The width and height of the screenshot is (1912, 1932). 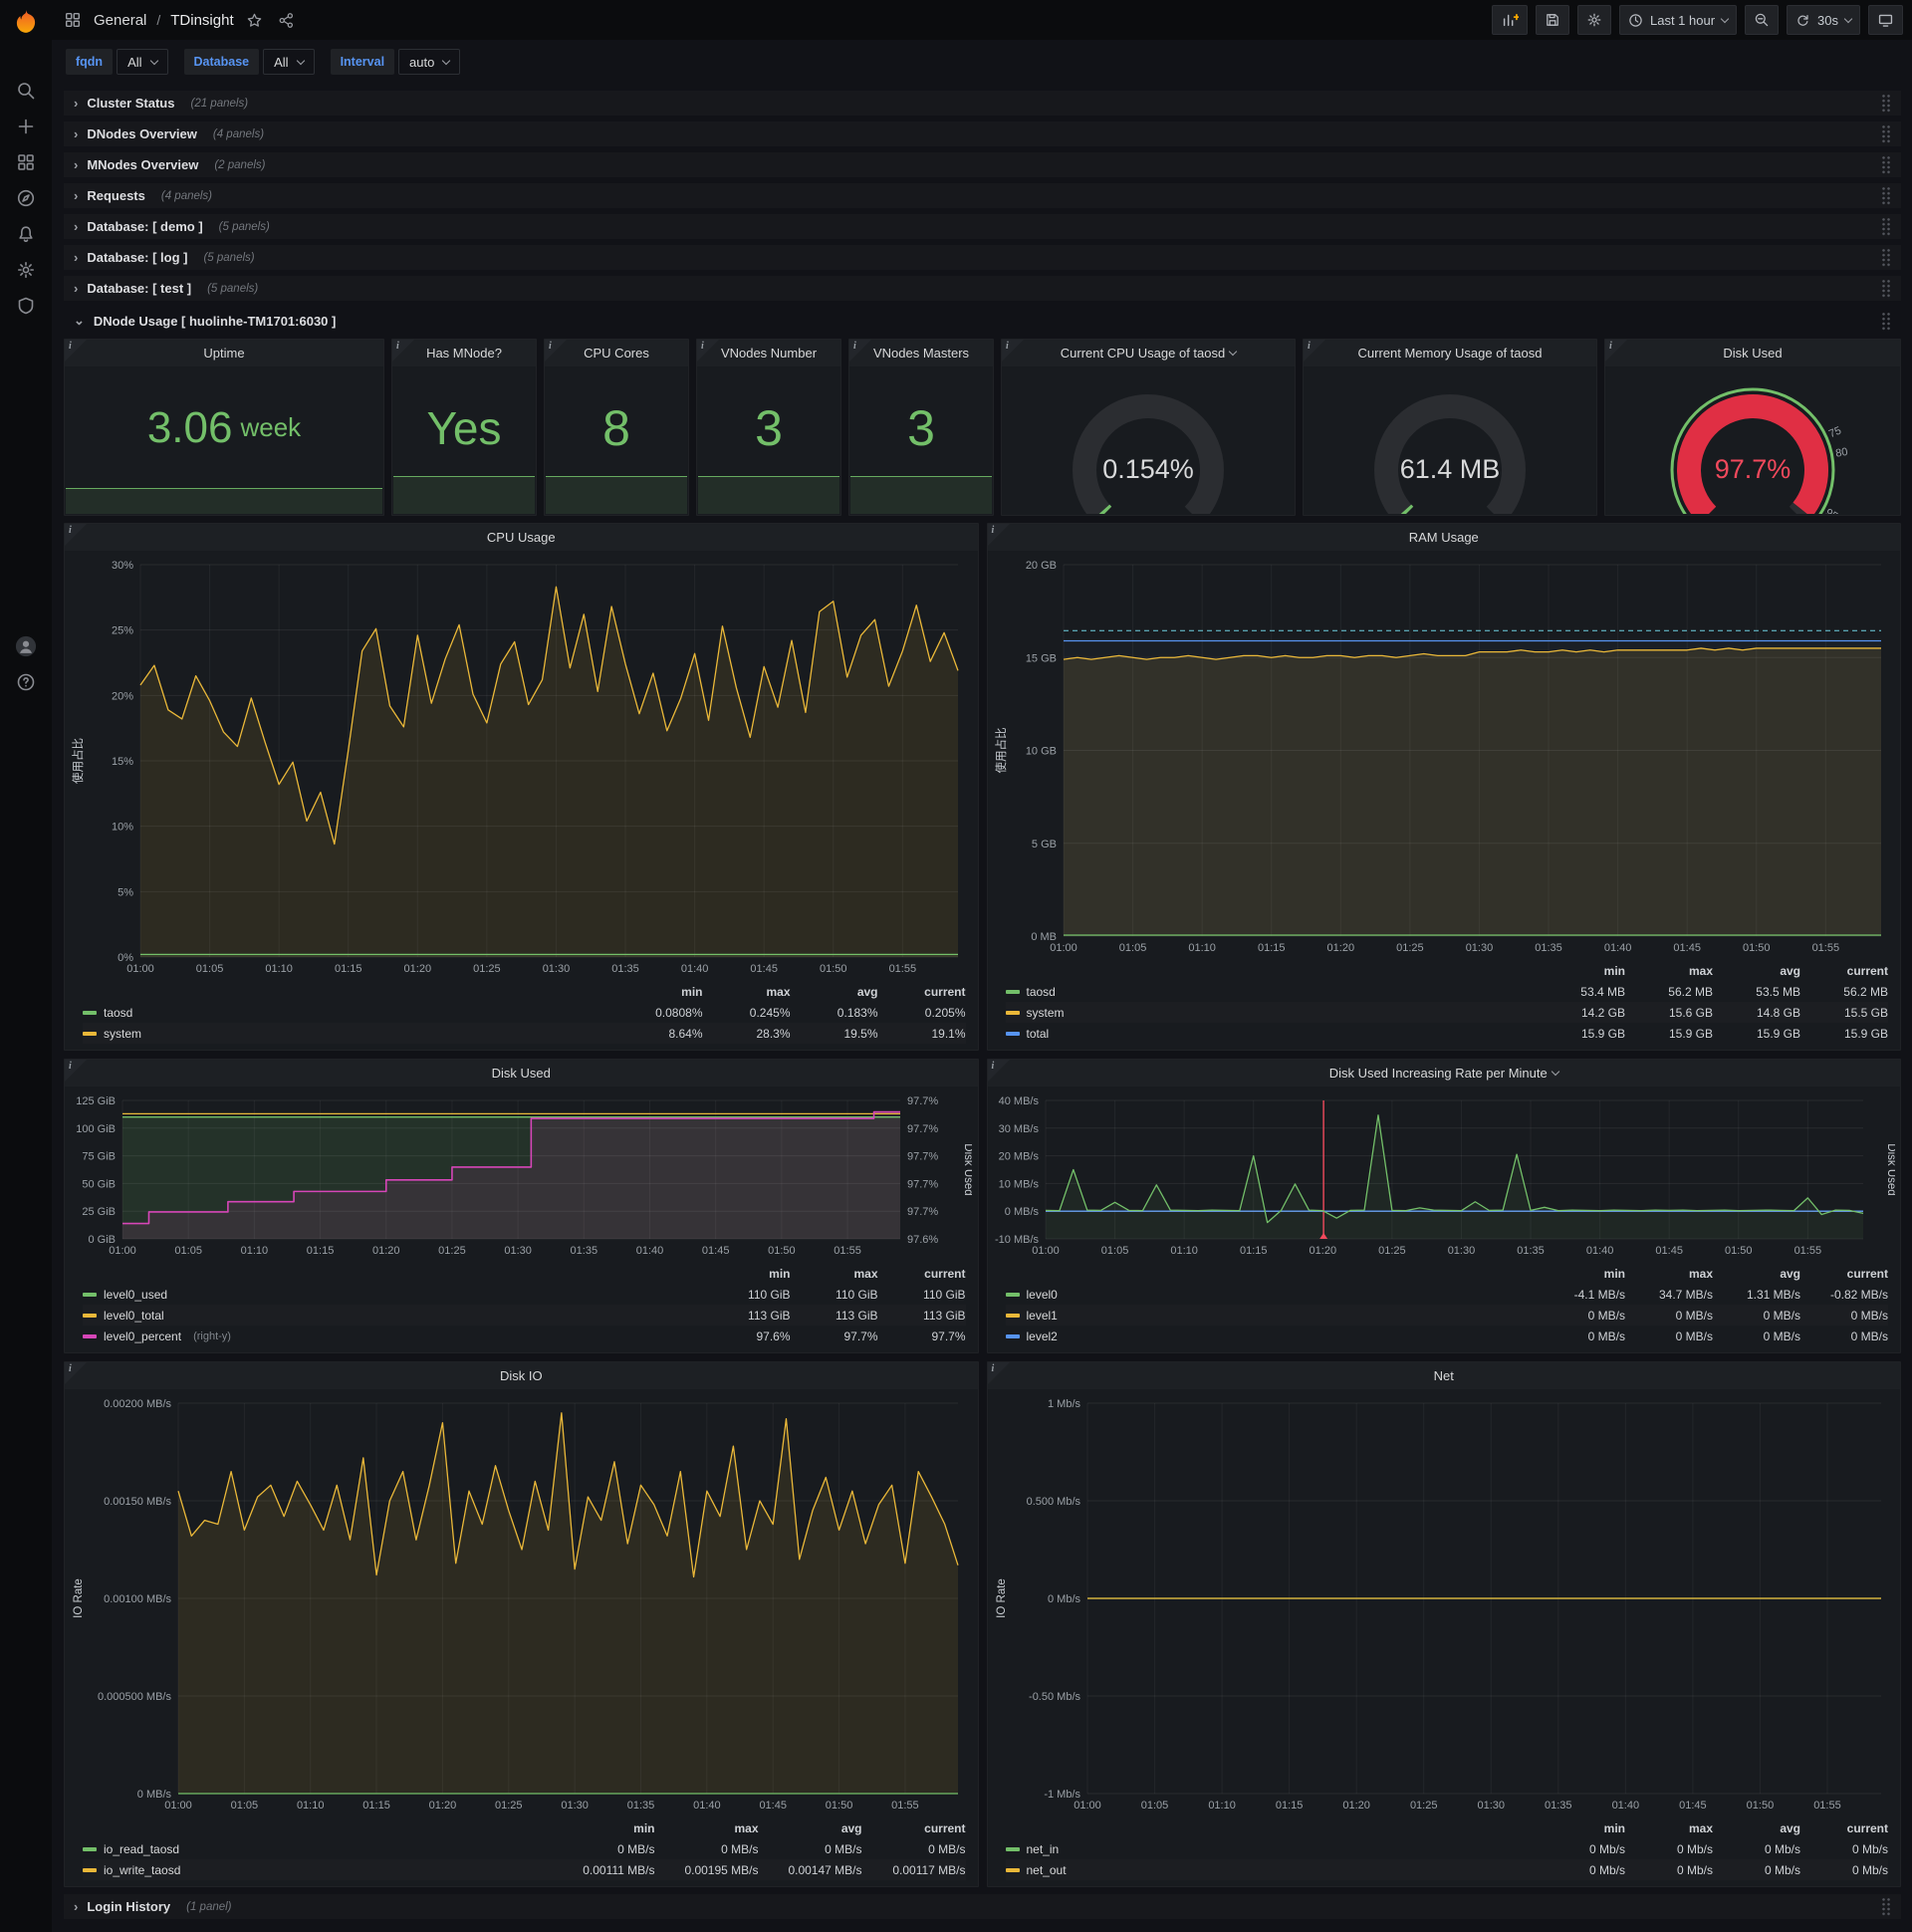 What do you see at coordinates (26, 682) in the screenshot?
I see `help-icon` at bounding box center [26, 682].